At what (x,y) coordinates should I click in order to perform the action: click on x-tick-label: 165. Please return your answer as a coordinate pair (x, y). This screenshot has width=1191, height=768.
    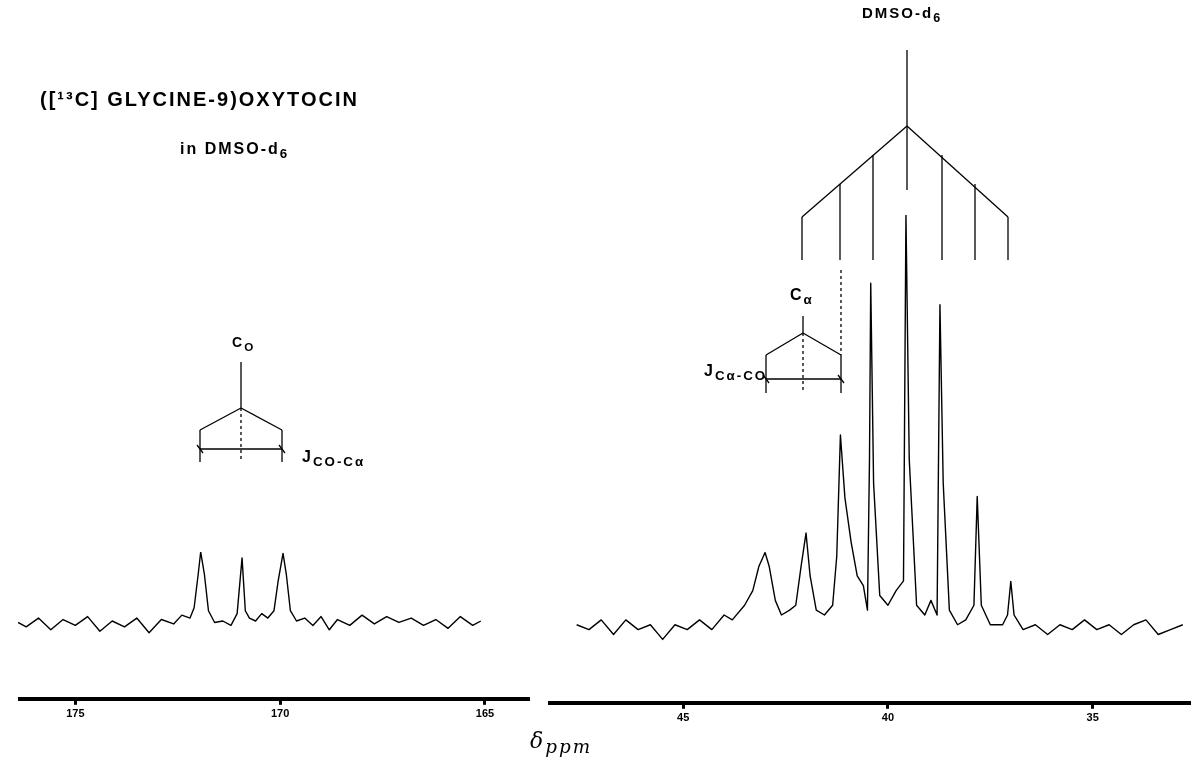
    Looking at the image, I should click on (485, 713).